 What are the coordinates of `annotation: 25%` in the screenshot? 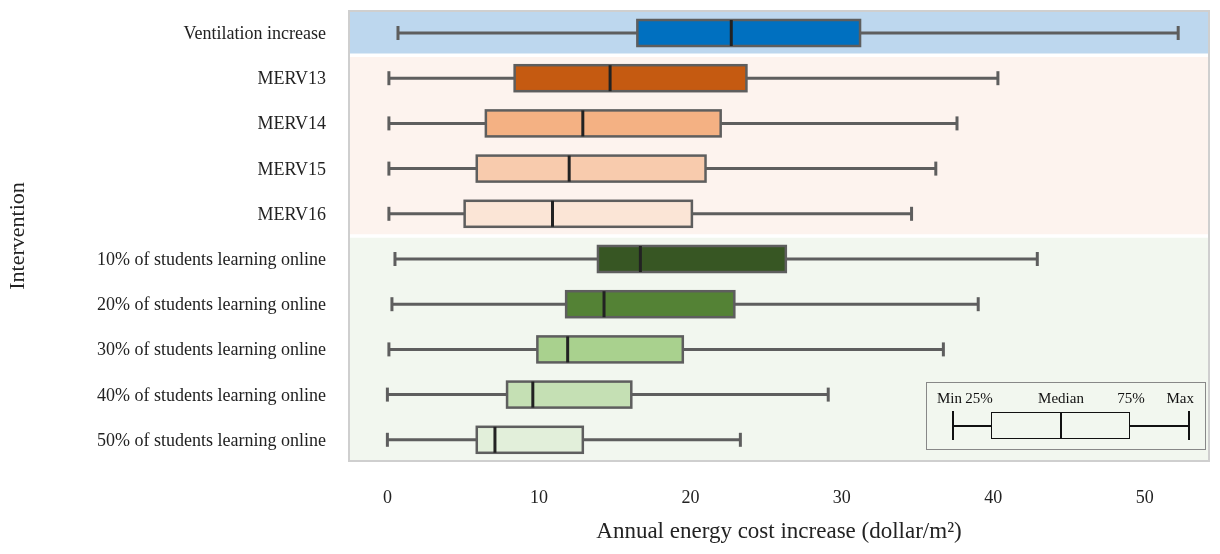 It's located at (979, 398).